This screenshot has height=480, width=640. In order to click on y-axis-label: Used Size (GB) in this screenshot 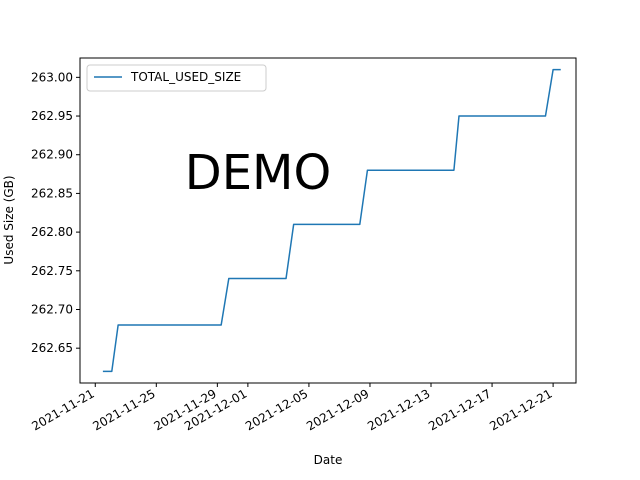, I will do `click(9, 219)`.